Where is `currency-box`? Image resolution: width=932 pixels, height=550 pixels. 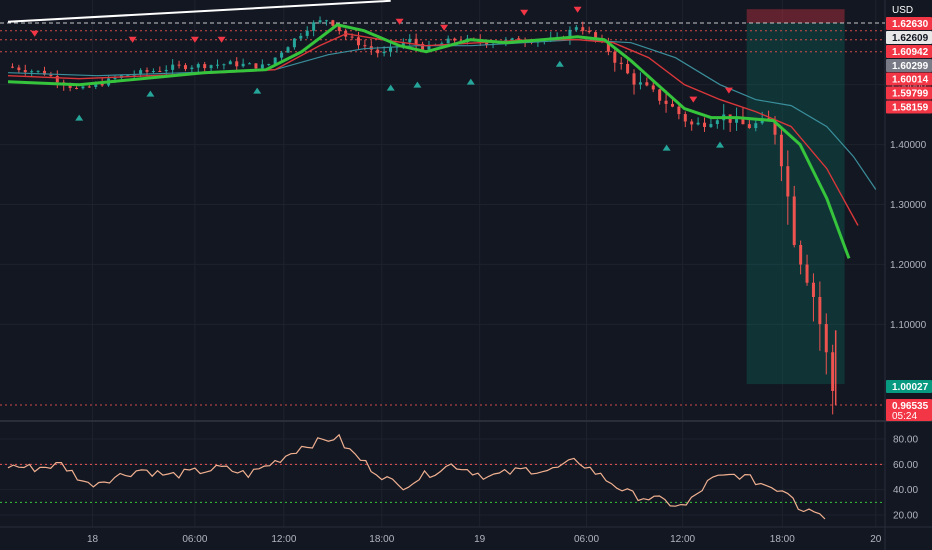
currency-box is located at coordinates (909, 9).